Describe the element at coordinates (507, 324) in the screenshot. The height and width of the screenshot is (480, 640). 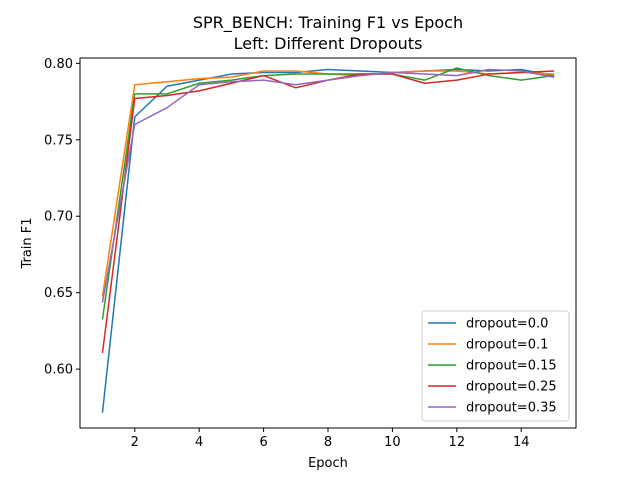
I see `legend-label: dropout=0.0` at that location.